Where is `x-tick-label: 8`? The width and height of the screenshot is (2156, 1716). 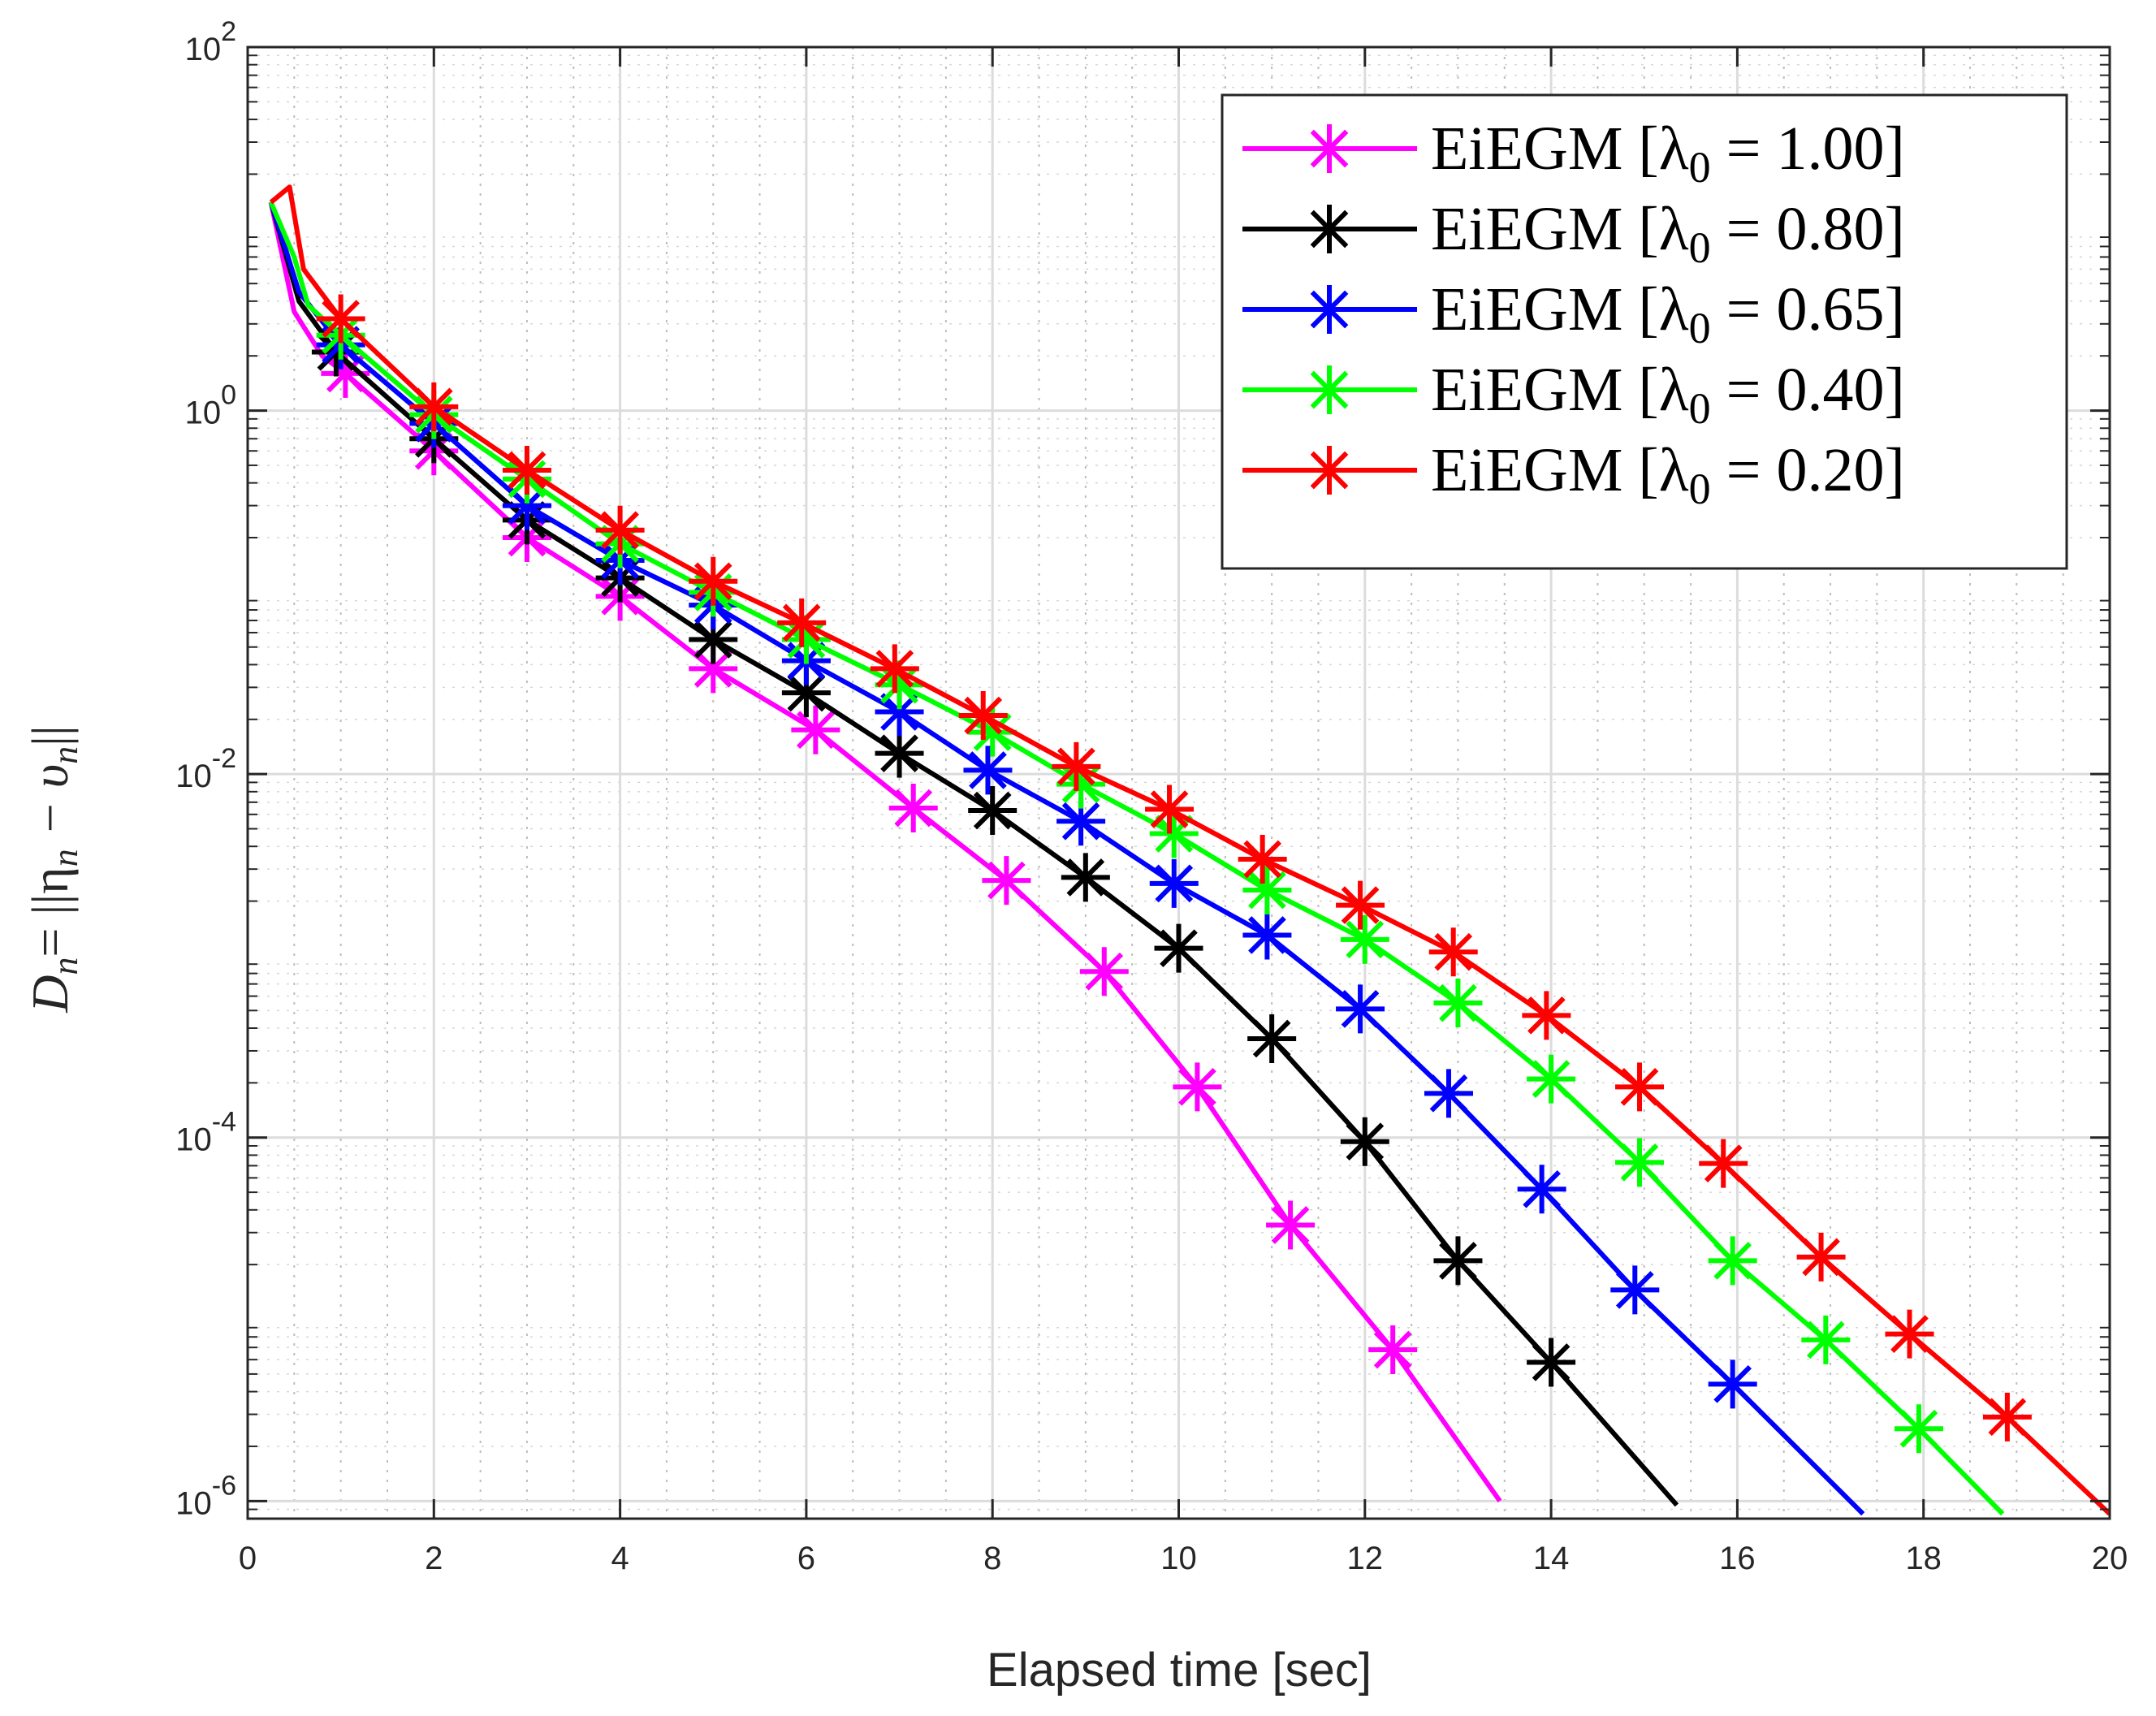
x-tick-label: 8 is located at coordinates (992, 1558).